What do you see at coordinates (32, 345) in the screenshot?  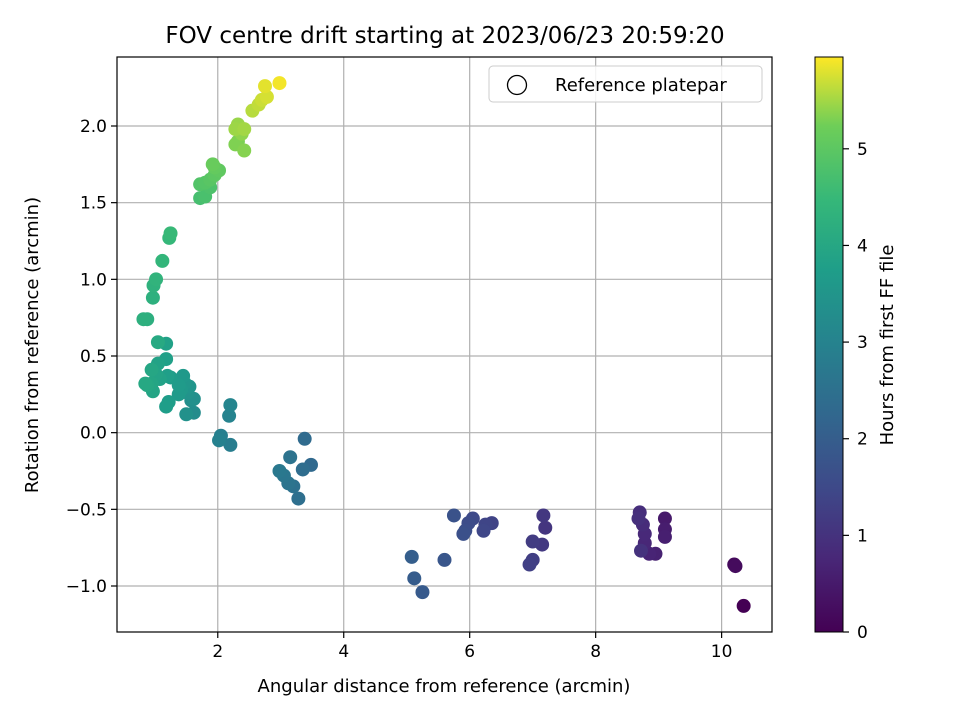 I see `y-axis-label: Rotation from reference (arcmin)` at bounding box center [32, 345].